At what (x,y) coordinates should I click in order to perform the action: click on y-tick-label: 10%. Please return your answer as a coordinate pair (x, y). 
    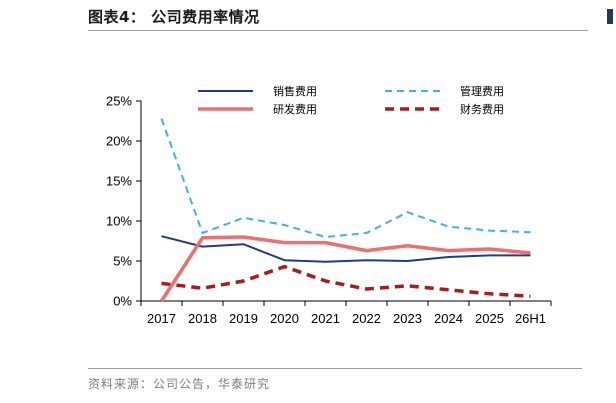
    Looking at the image, I should click on (119, 221).